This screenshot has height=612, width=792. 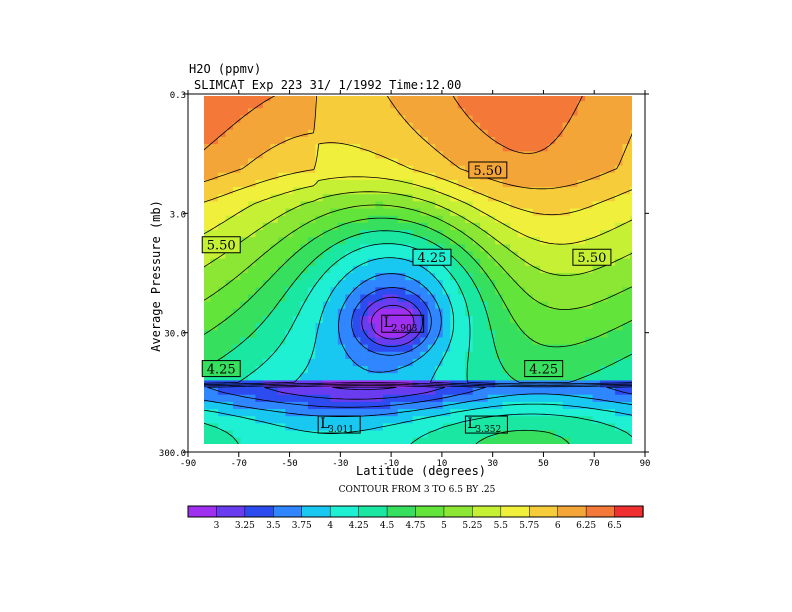 I want to click on colorbar-swatch, so click(x=344, y=511).